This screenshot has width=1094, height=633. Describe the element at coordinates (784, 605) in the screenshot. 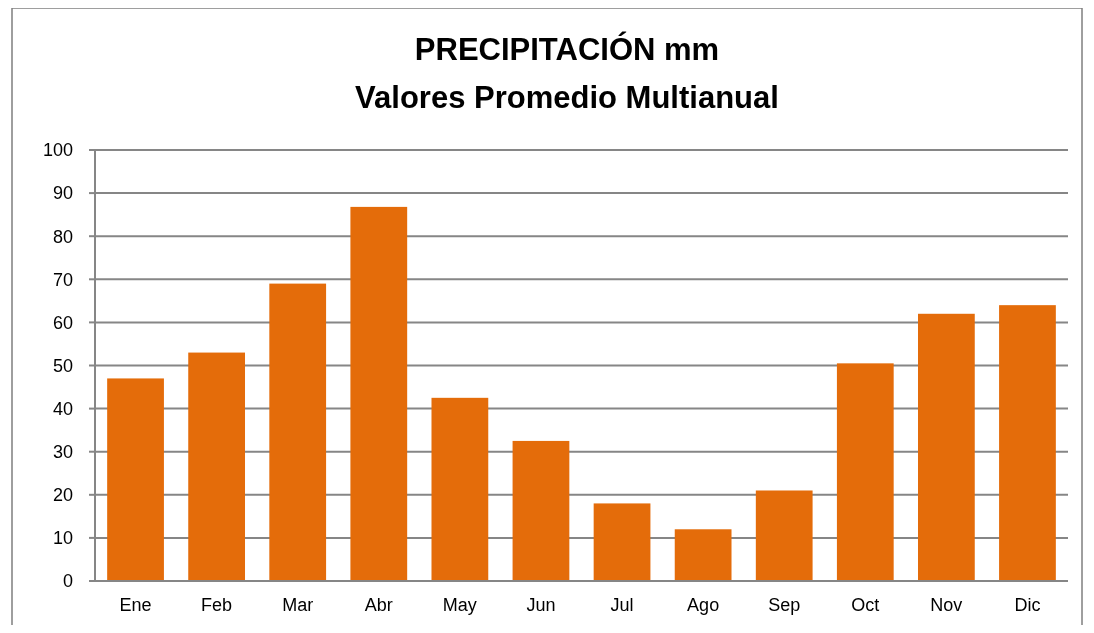

I see `x-tick-label: Sep` at that location.